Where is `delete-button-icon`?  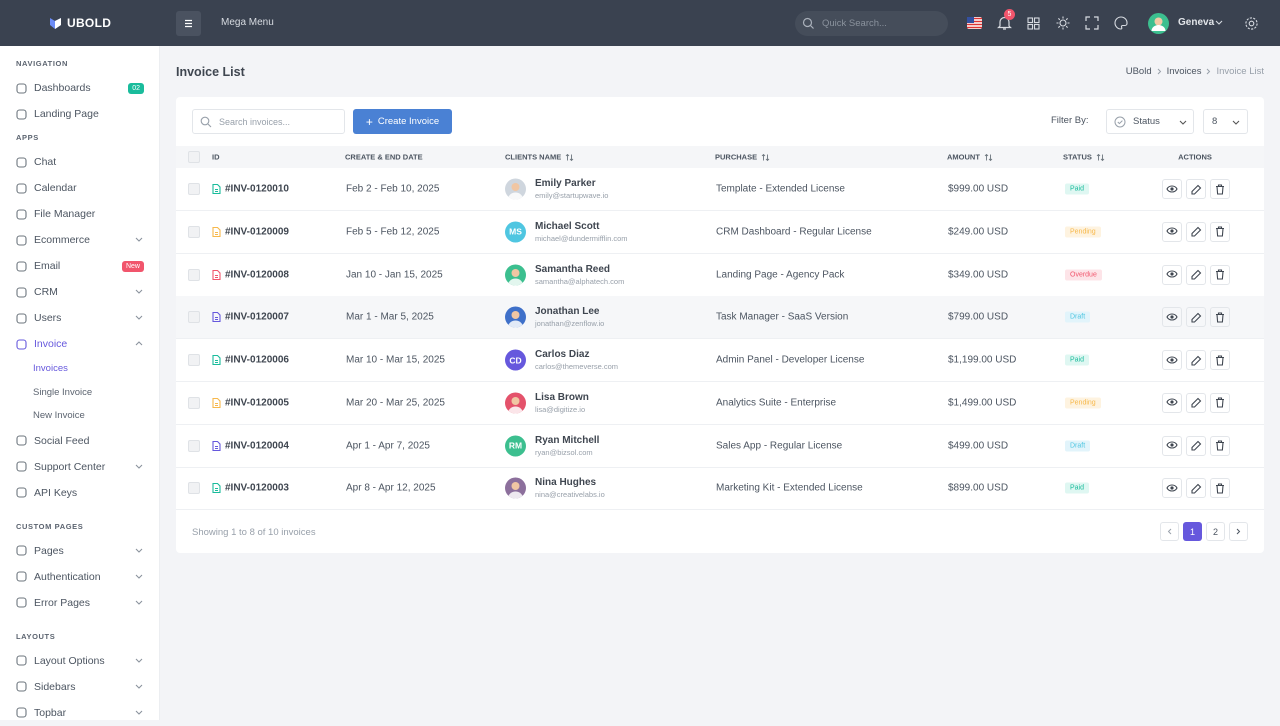
delete-button-icon is located at coordinates (1220, 317).